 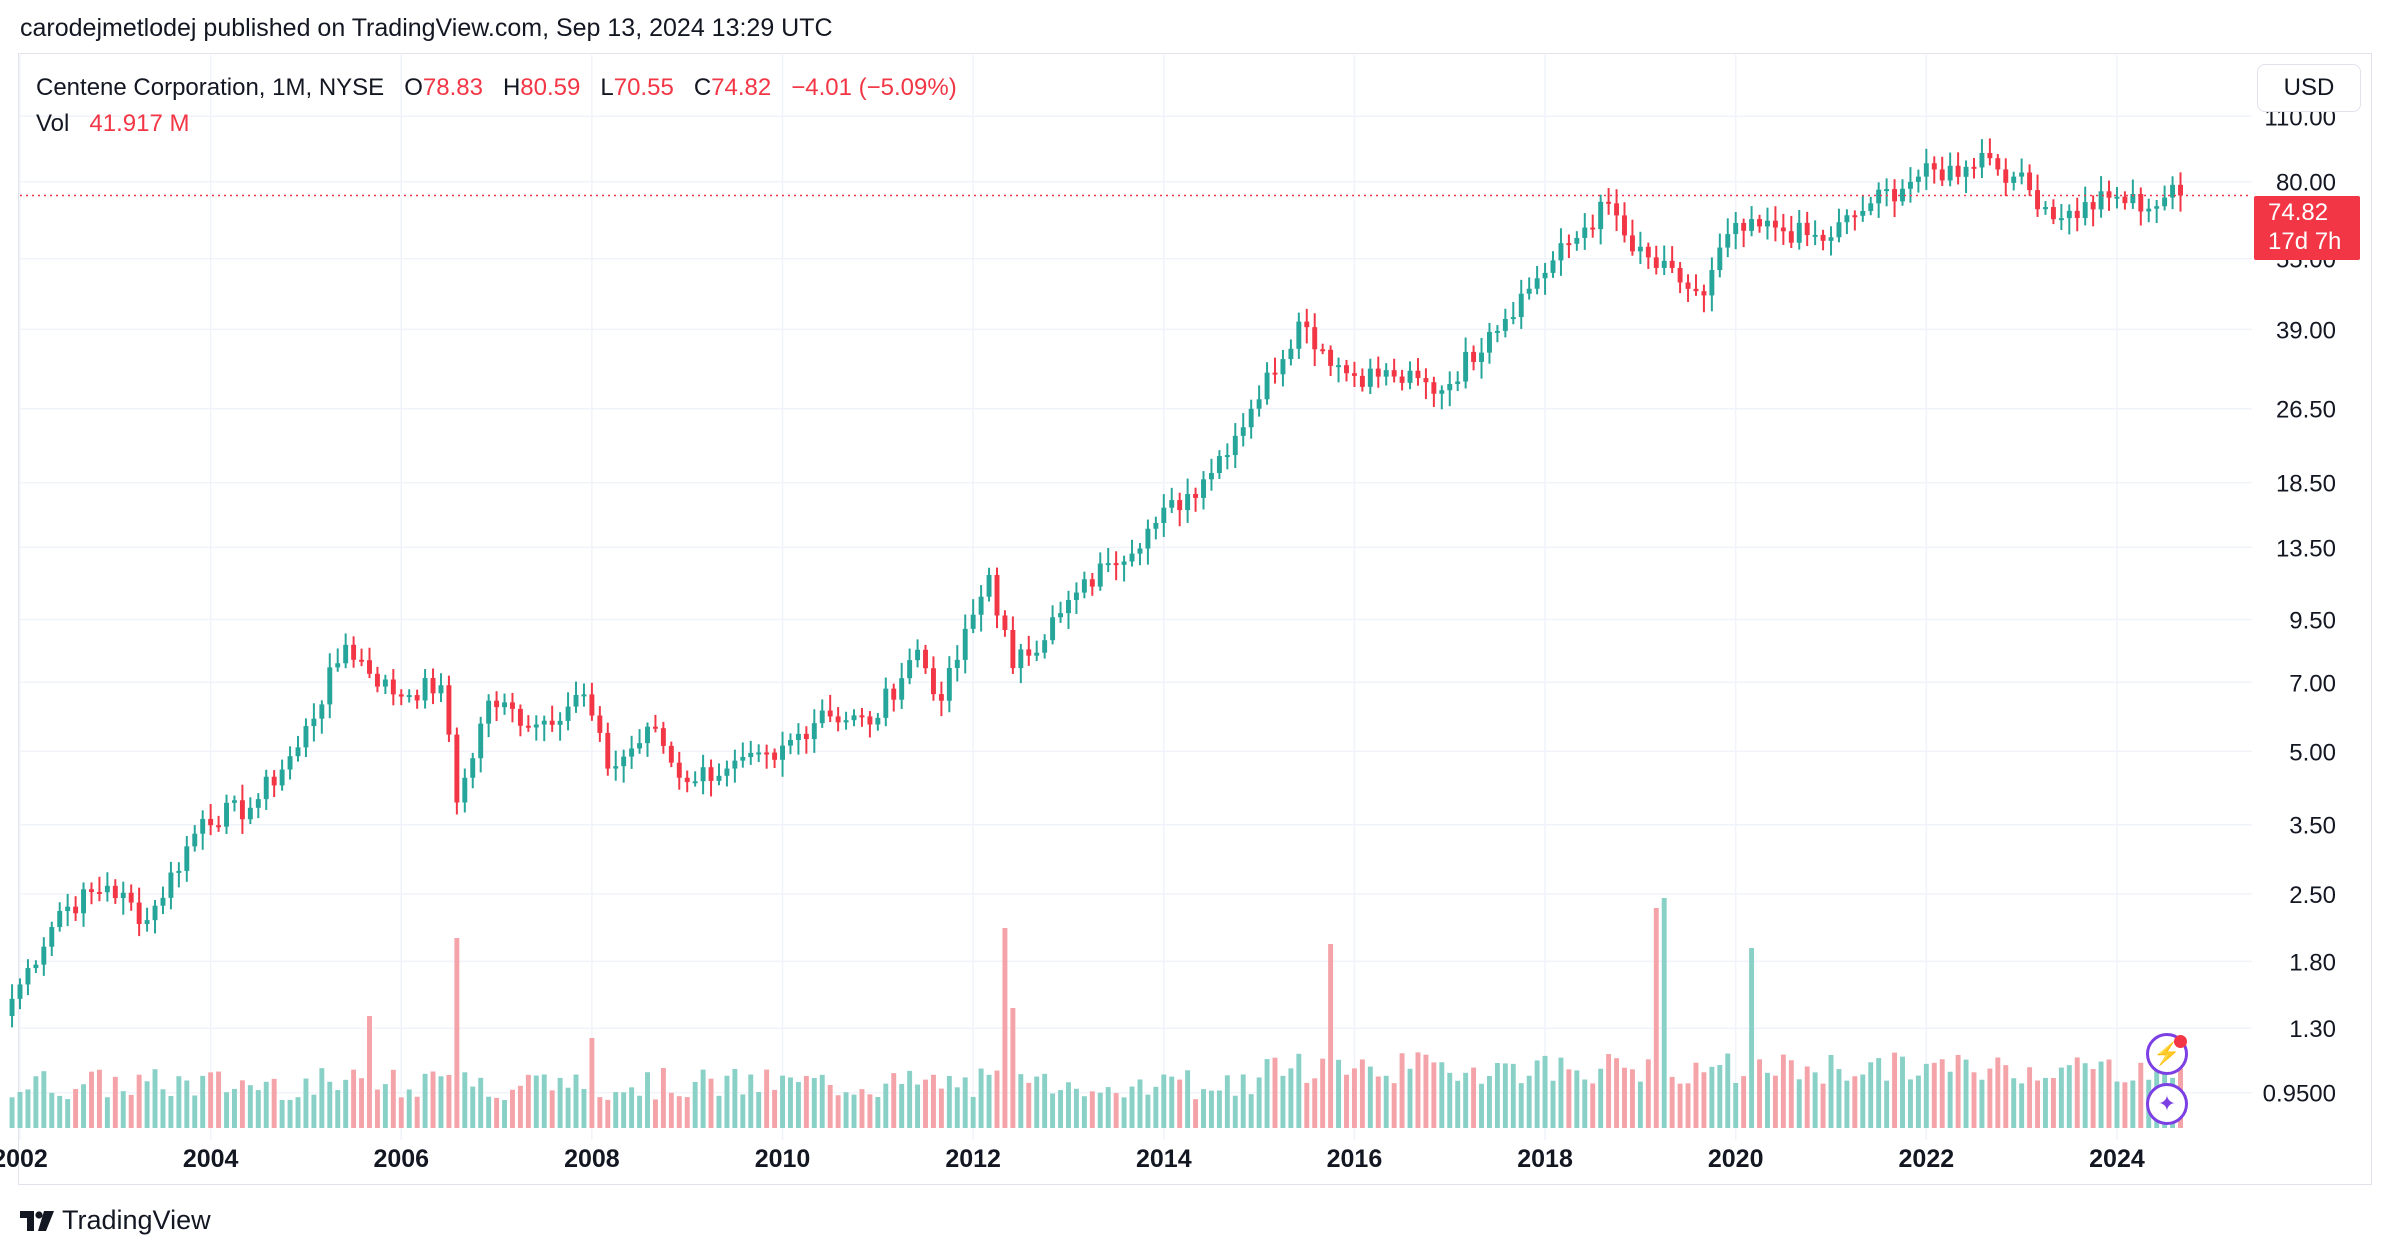 I want to click on volume-label: Vol, so click(x=53, y=123).